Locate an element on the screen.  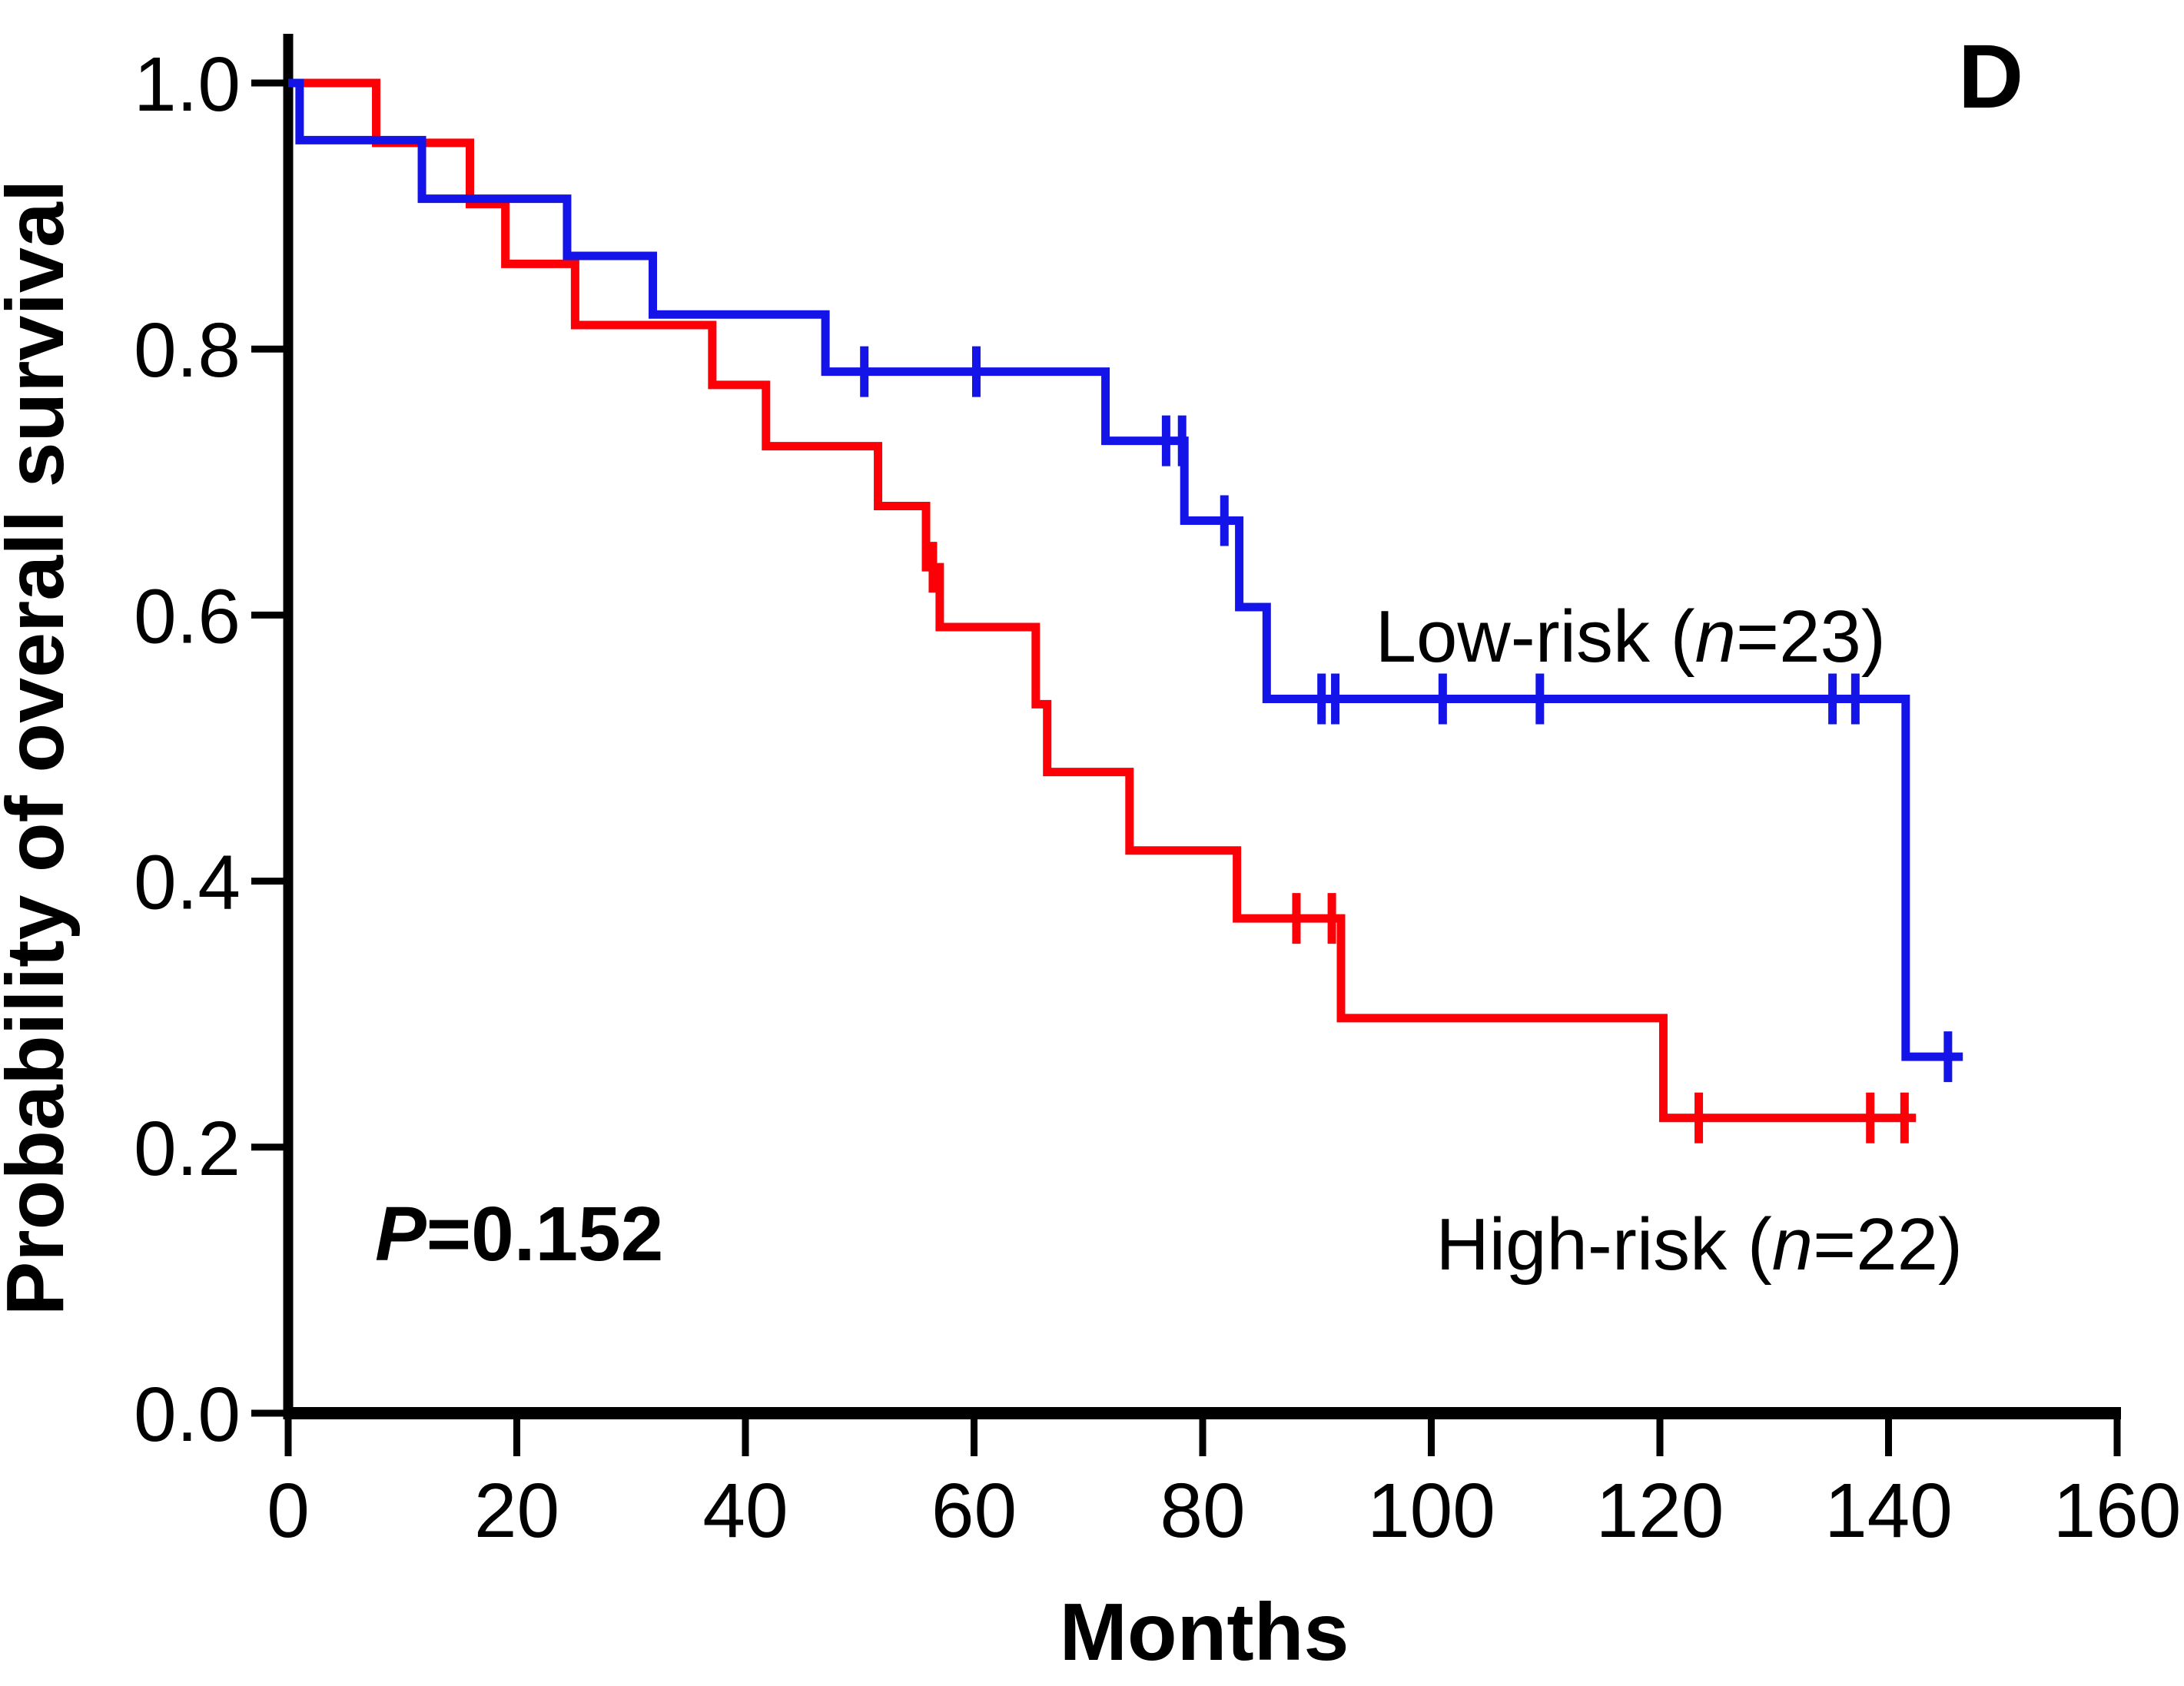
x-tick-label: 140 is located at coordinates (1888, 1511).